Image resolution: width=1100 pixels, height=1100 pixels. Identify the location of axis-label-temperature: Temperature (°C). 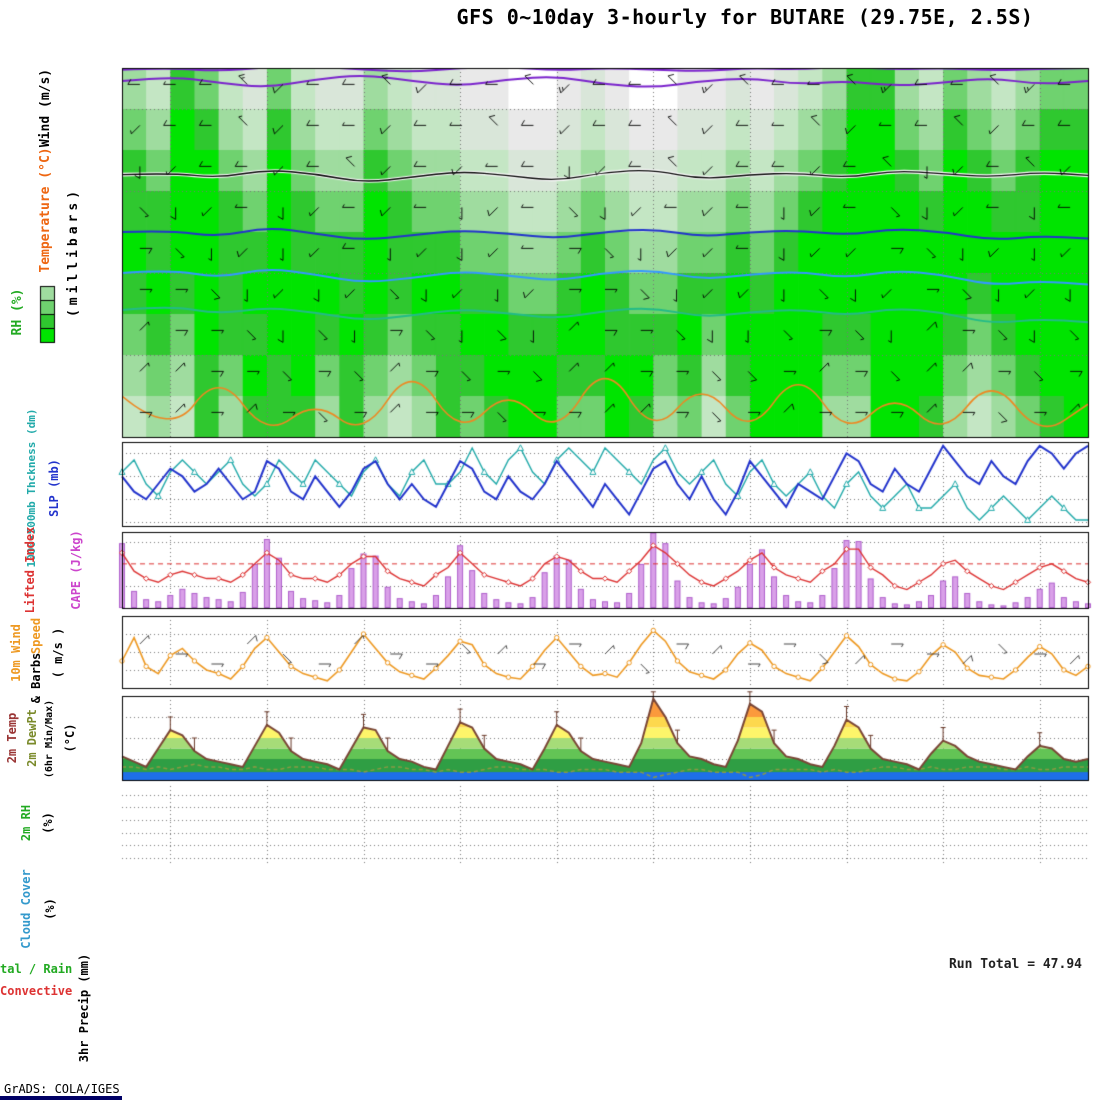
(45, 210).